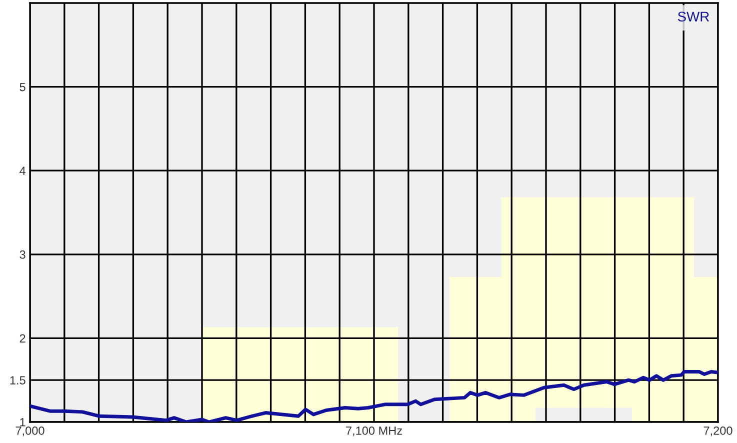 This screenshot has width=737, height=443. I want to click on y-tick-label: 3, so click(23, 254).